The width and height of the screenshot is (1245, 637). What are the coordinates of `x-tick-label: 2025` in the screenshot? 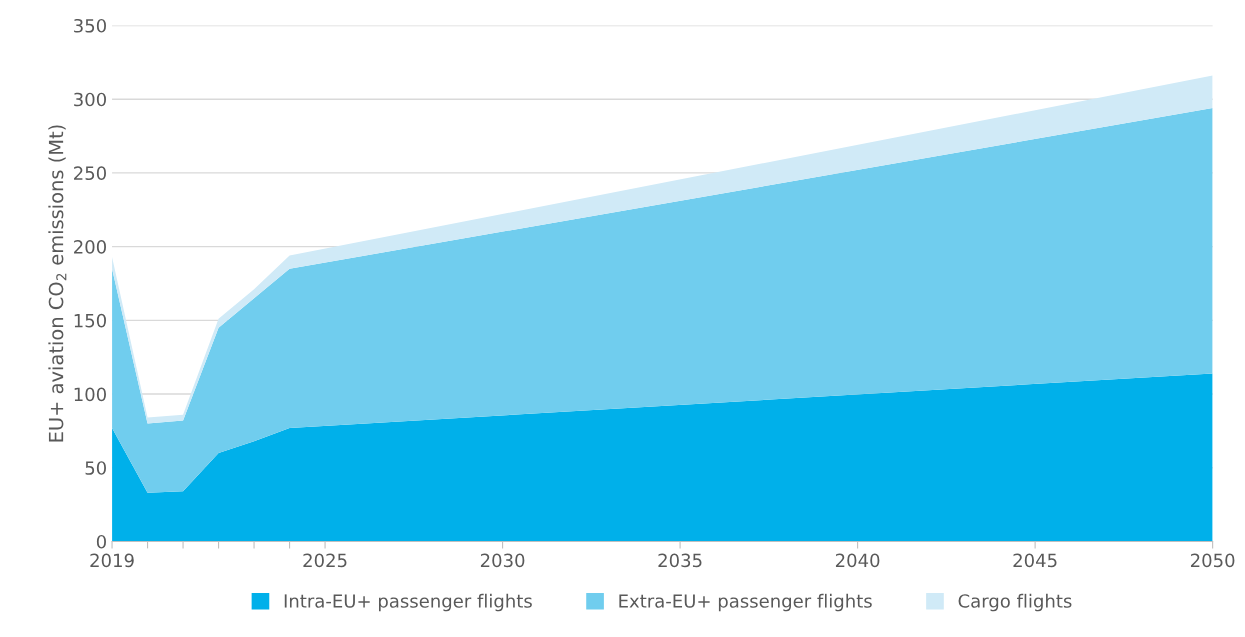 It's located at (325, 560).